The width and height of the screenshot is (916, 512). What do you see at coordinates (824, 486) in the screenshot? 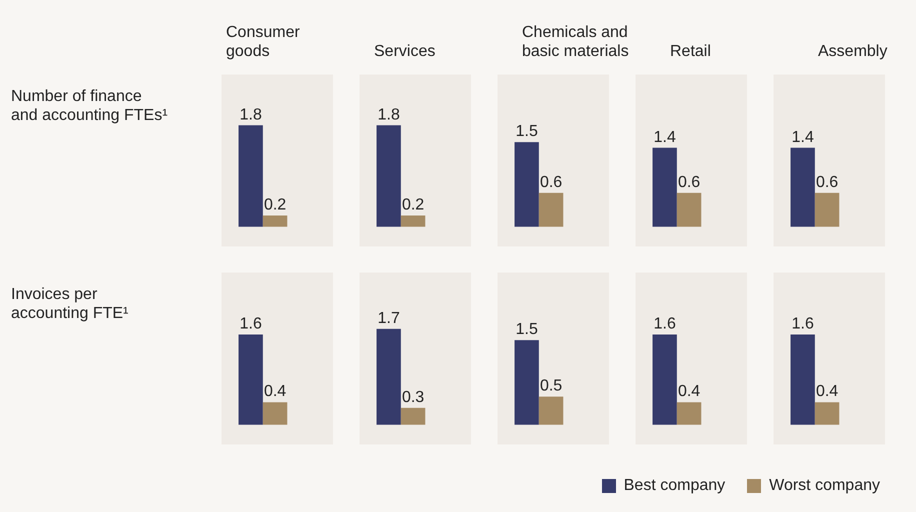
I see `legend-label: Worst company` at bounding box center [824, 486].